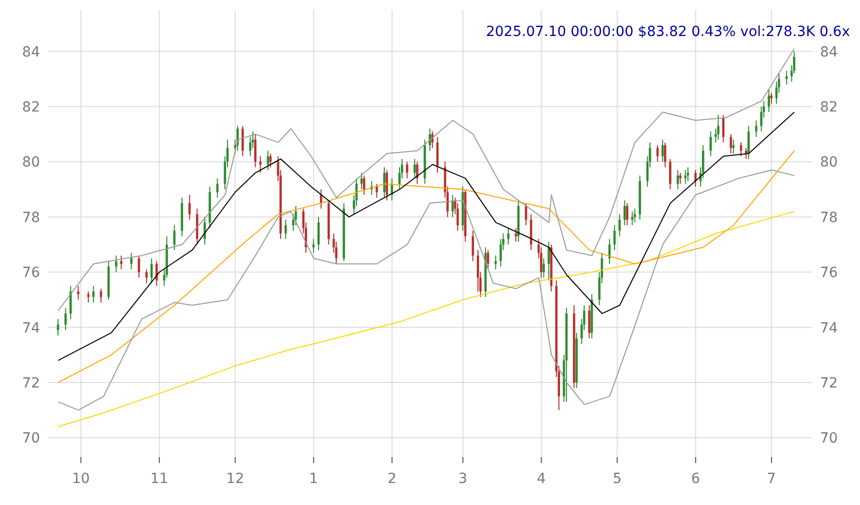  Describe the element at coordinates (829, 383) in the screenshot. I see `y2-tick-label: 72` at that location.